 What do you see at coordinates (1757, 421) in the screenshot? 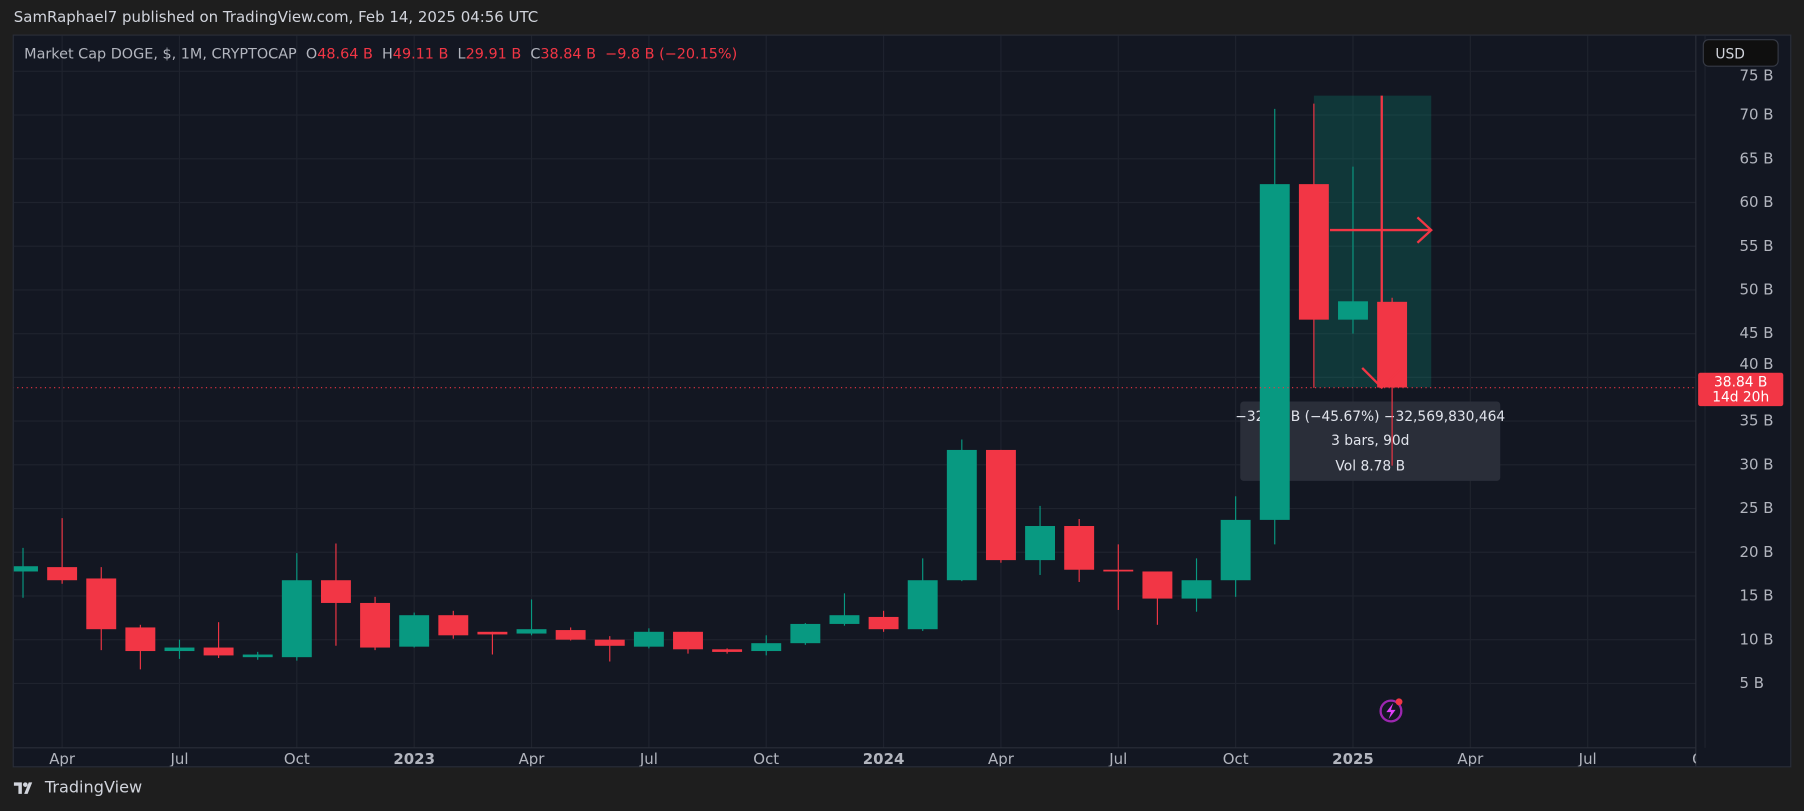
I see `price-tick-label: 35 B` at bounding box center [1757, 421].